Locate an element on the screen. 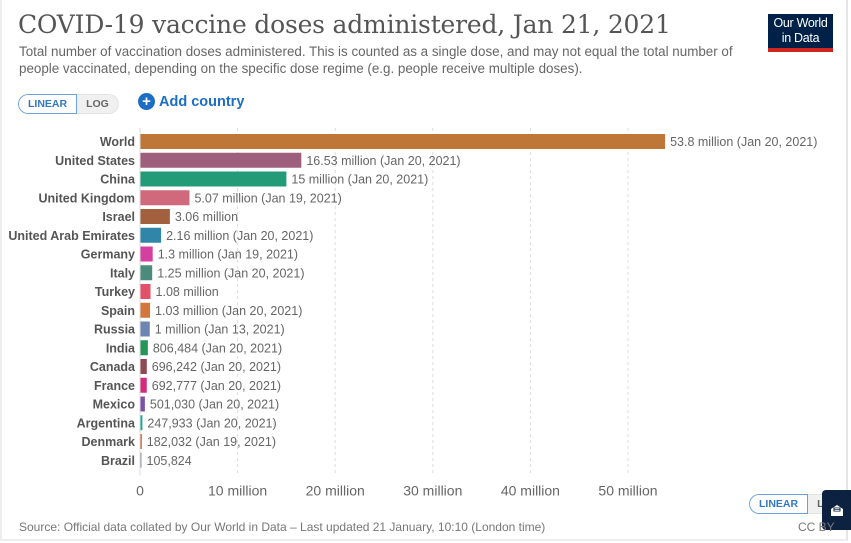 The height and width of the screenshot is (543, 851). owid-logo: Our World in Data is located at coordinates (800, 33).